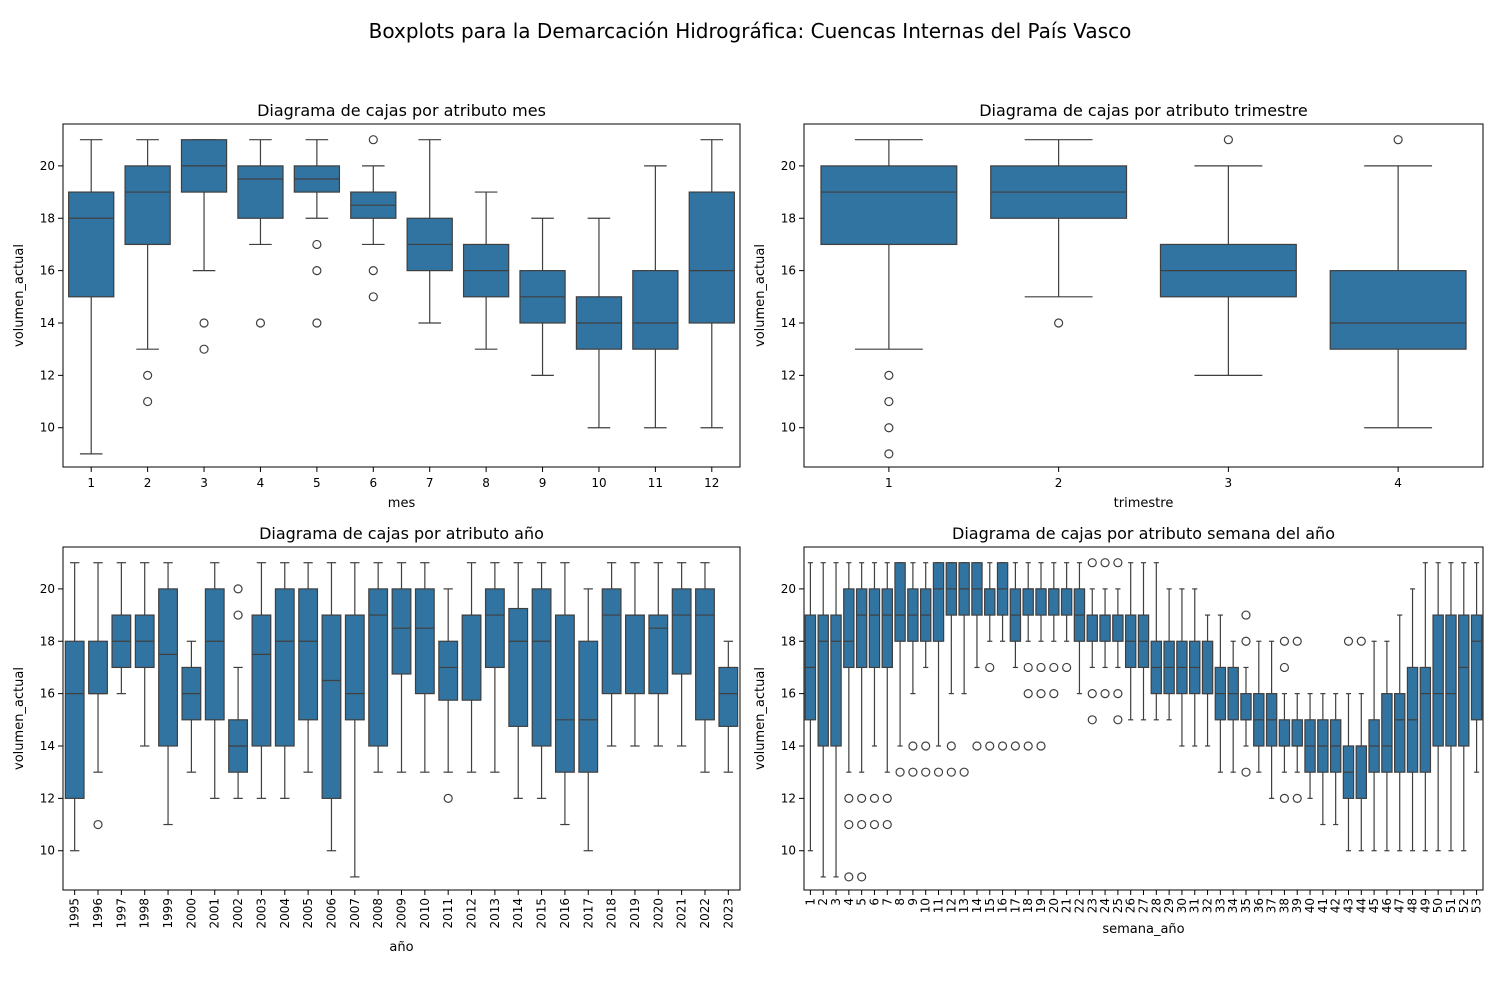 The width and height of the screenshot is (1500, 1000). Describe the element at coordinates (1220, 905) in the screenshot. I see `x-tick-label: 33` at that location.